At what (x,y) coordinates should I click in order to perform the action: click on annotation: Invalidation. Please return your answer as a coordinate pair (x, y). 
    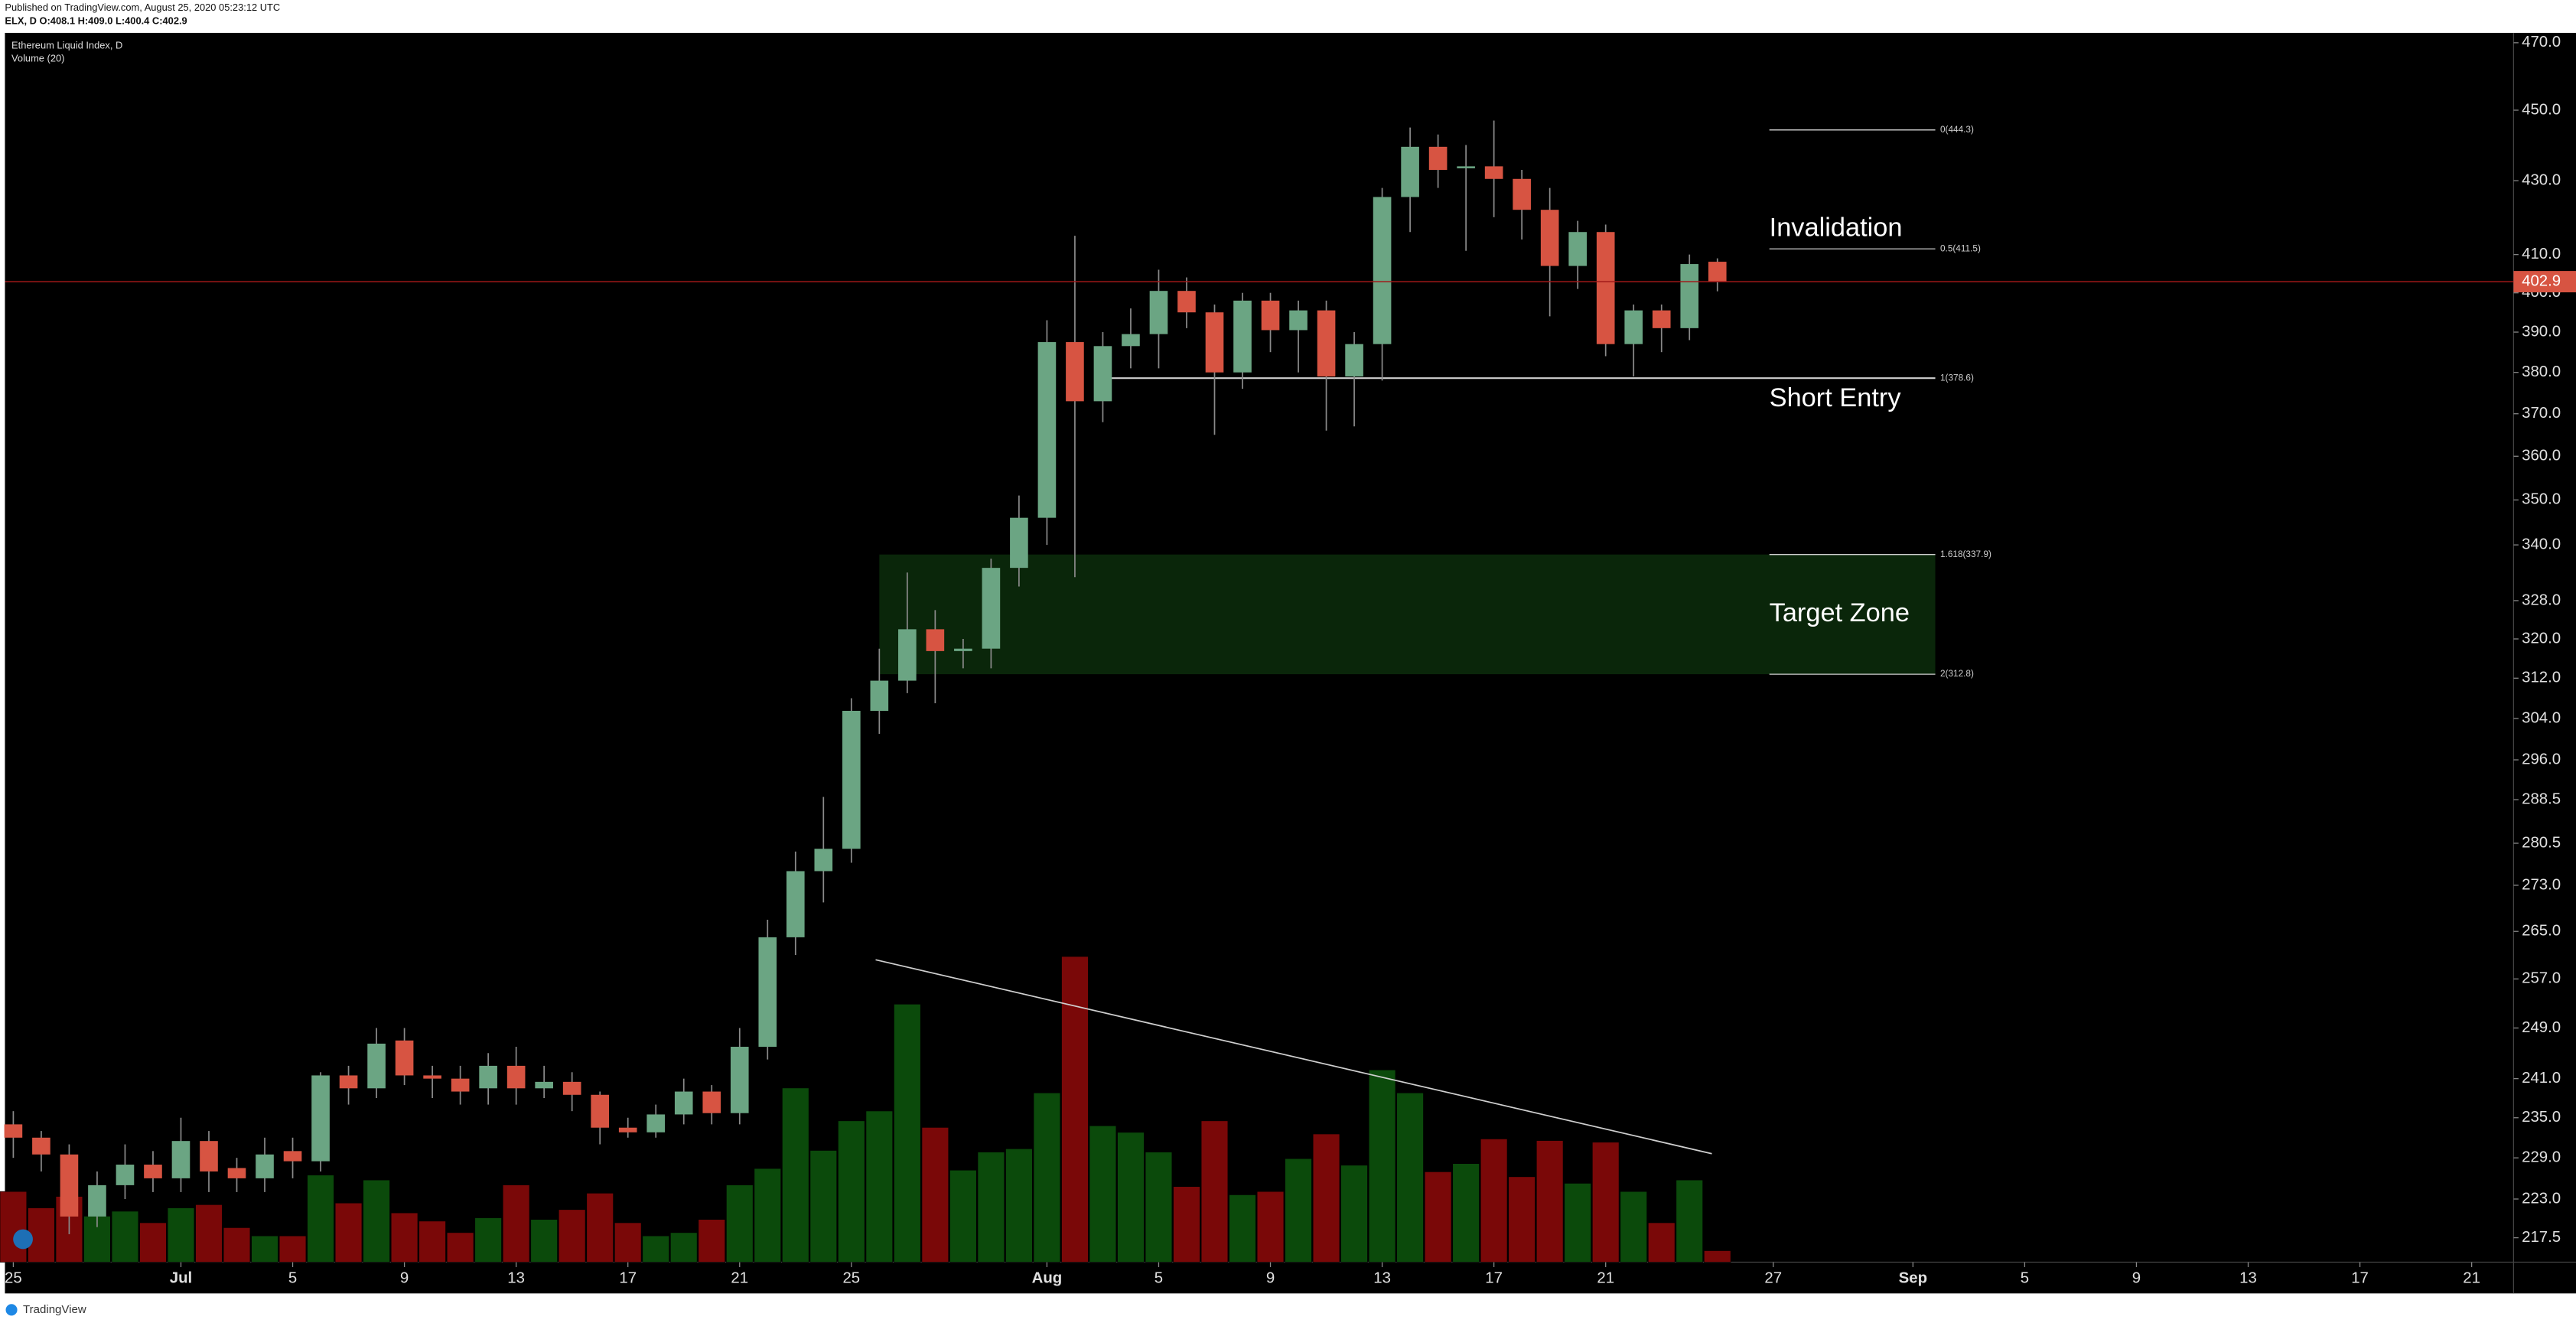
    Looking at the image, I should click on (1837, 228).